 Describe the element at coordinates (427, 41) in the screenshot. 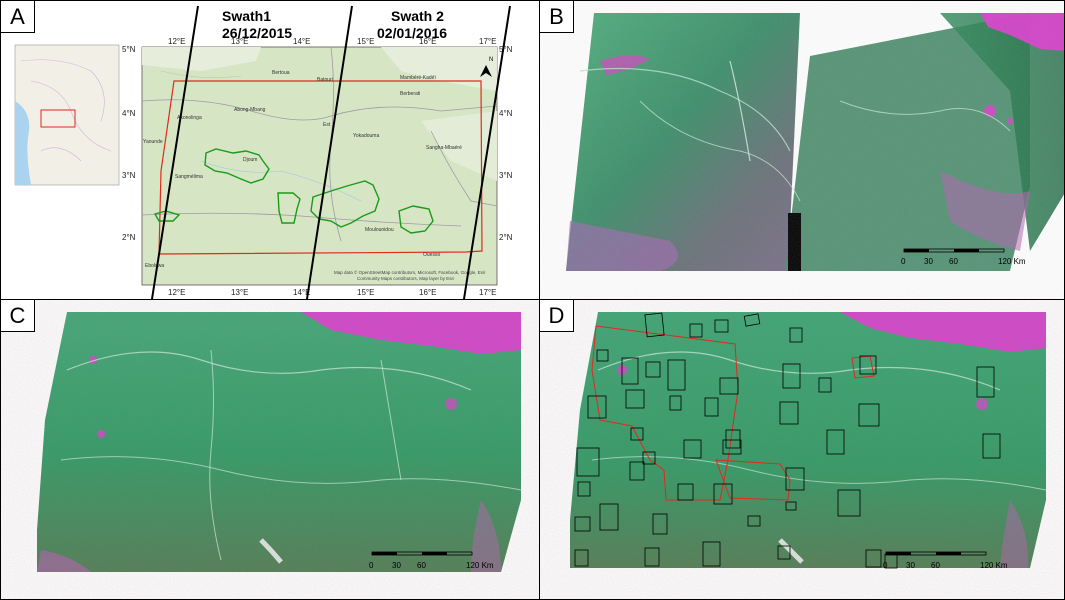

I see `top-tick-16e: 16°E` at that location.